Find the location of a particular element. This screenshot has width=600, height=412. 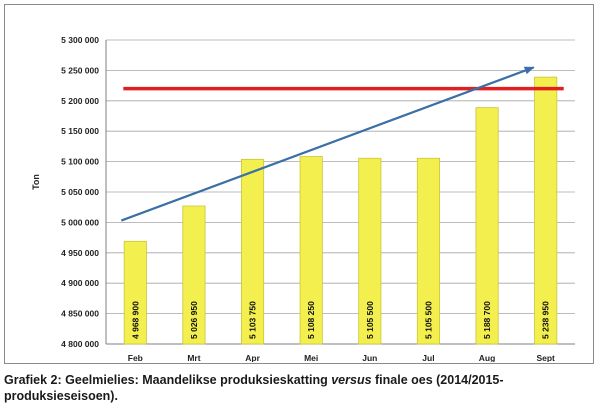

caption-suffix: finale oes (2014/2015-produksieseisoen). is located at coordinates (254, 388).